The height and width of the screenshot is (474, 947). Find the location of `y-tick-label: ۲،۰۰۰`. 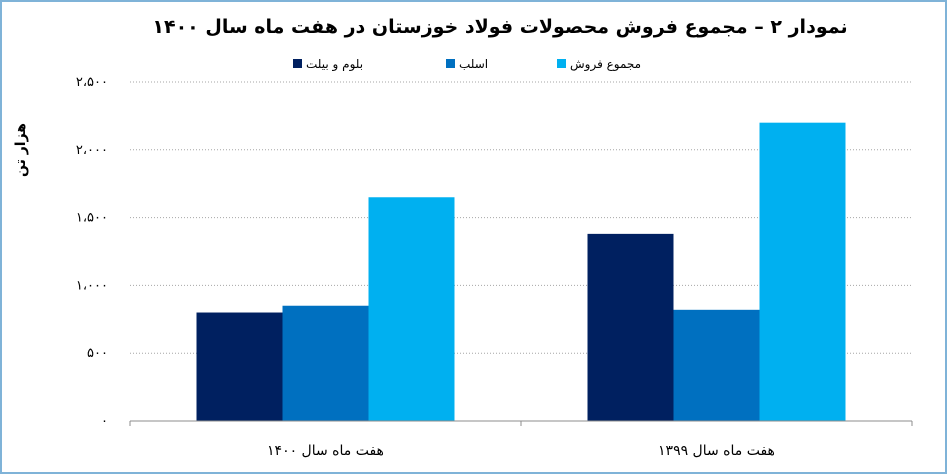

y-tick-label: ۲،۰۰۰ is located at coordinates (92, 150).